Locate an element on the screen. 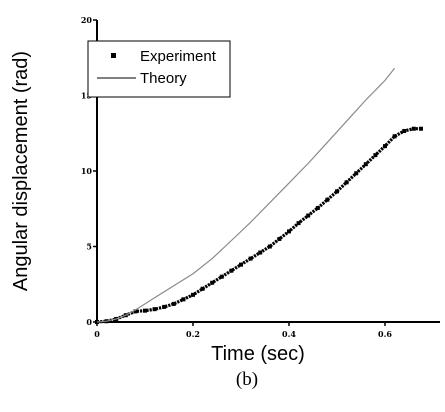 The height and width of the screenshot is (412, 445). legend: Experiment Theory is located at coordinates (159, 69).